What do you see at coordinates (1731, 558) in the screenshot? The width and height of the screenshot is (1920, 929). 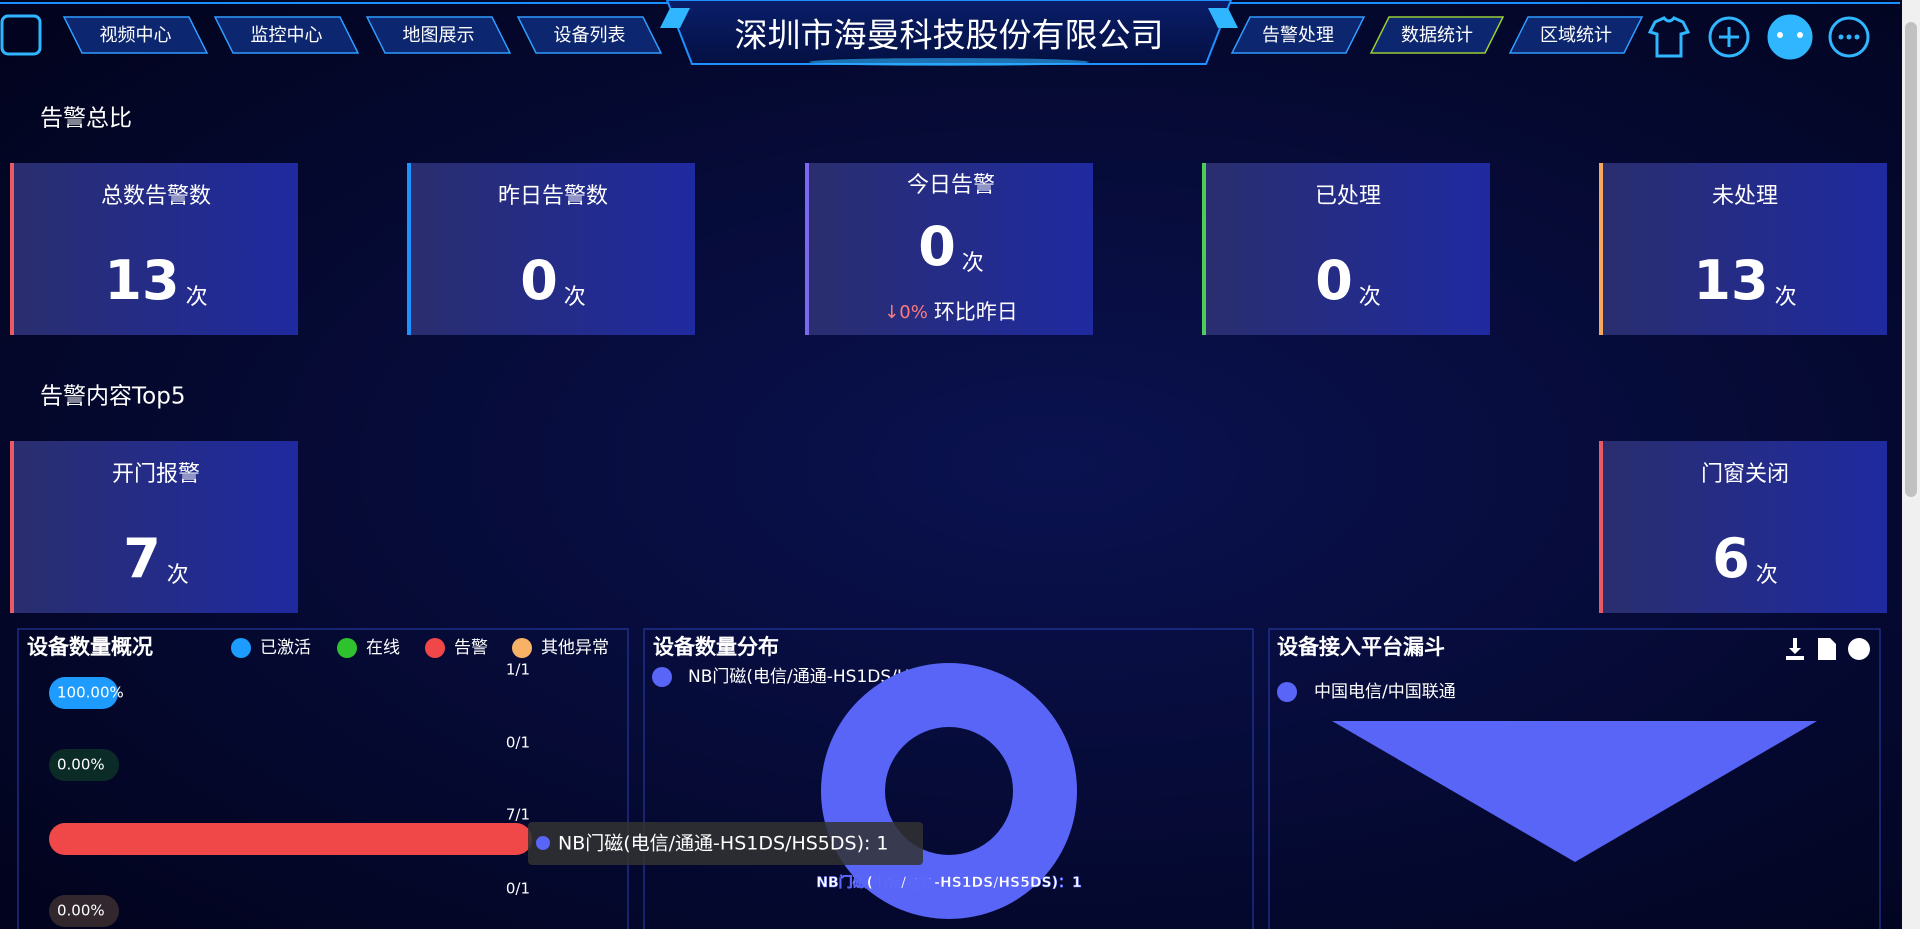 I see `card-value-text: 6` at bounding box center [1731, 558].